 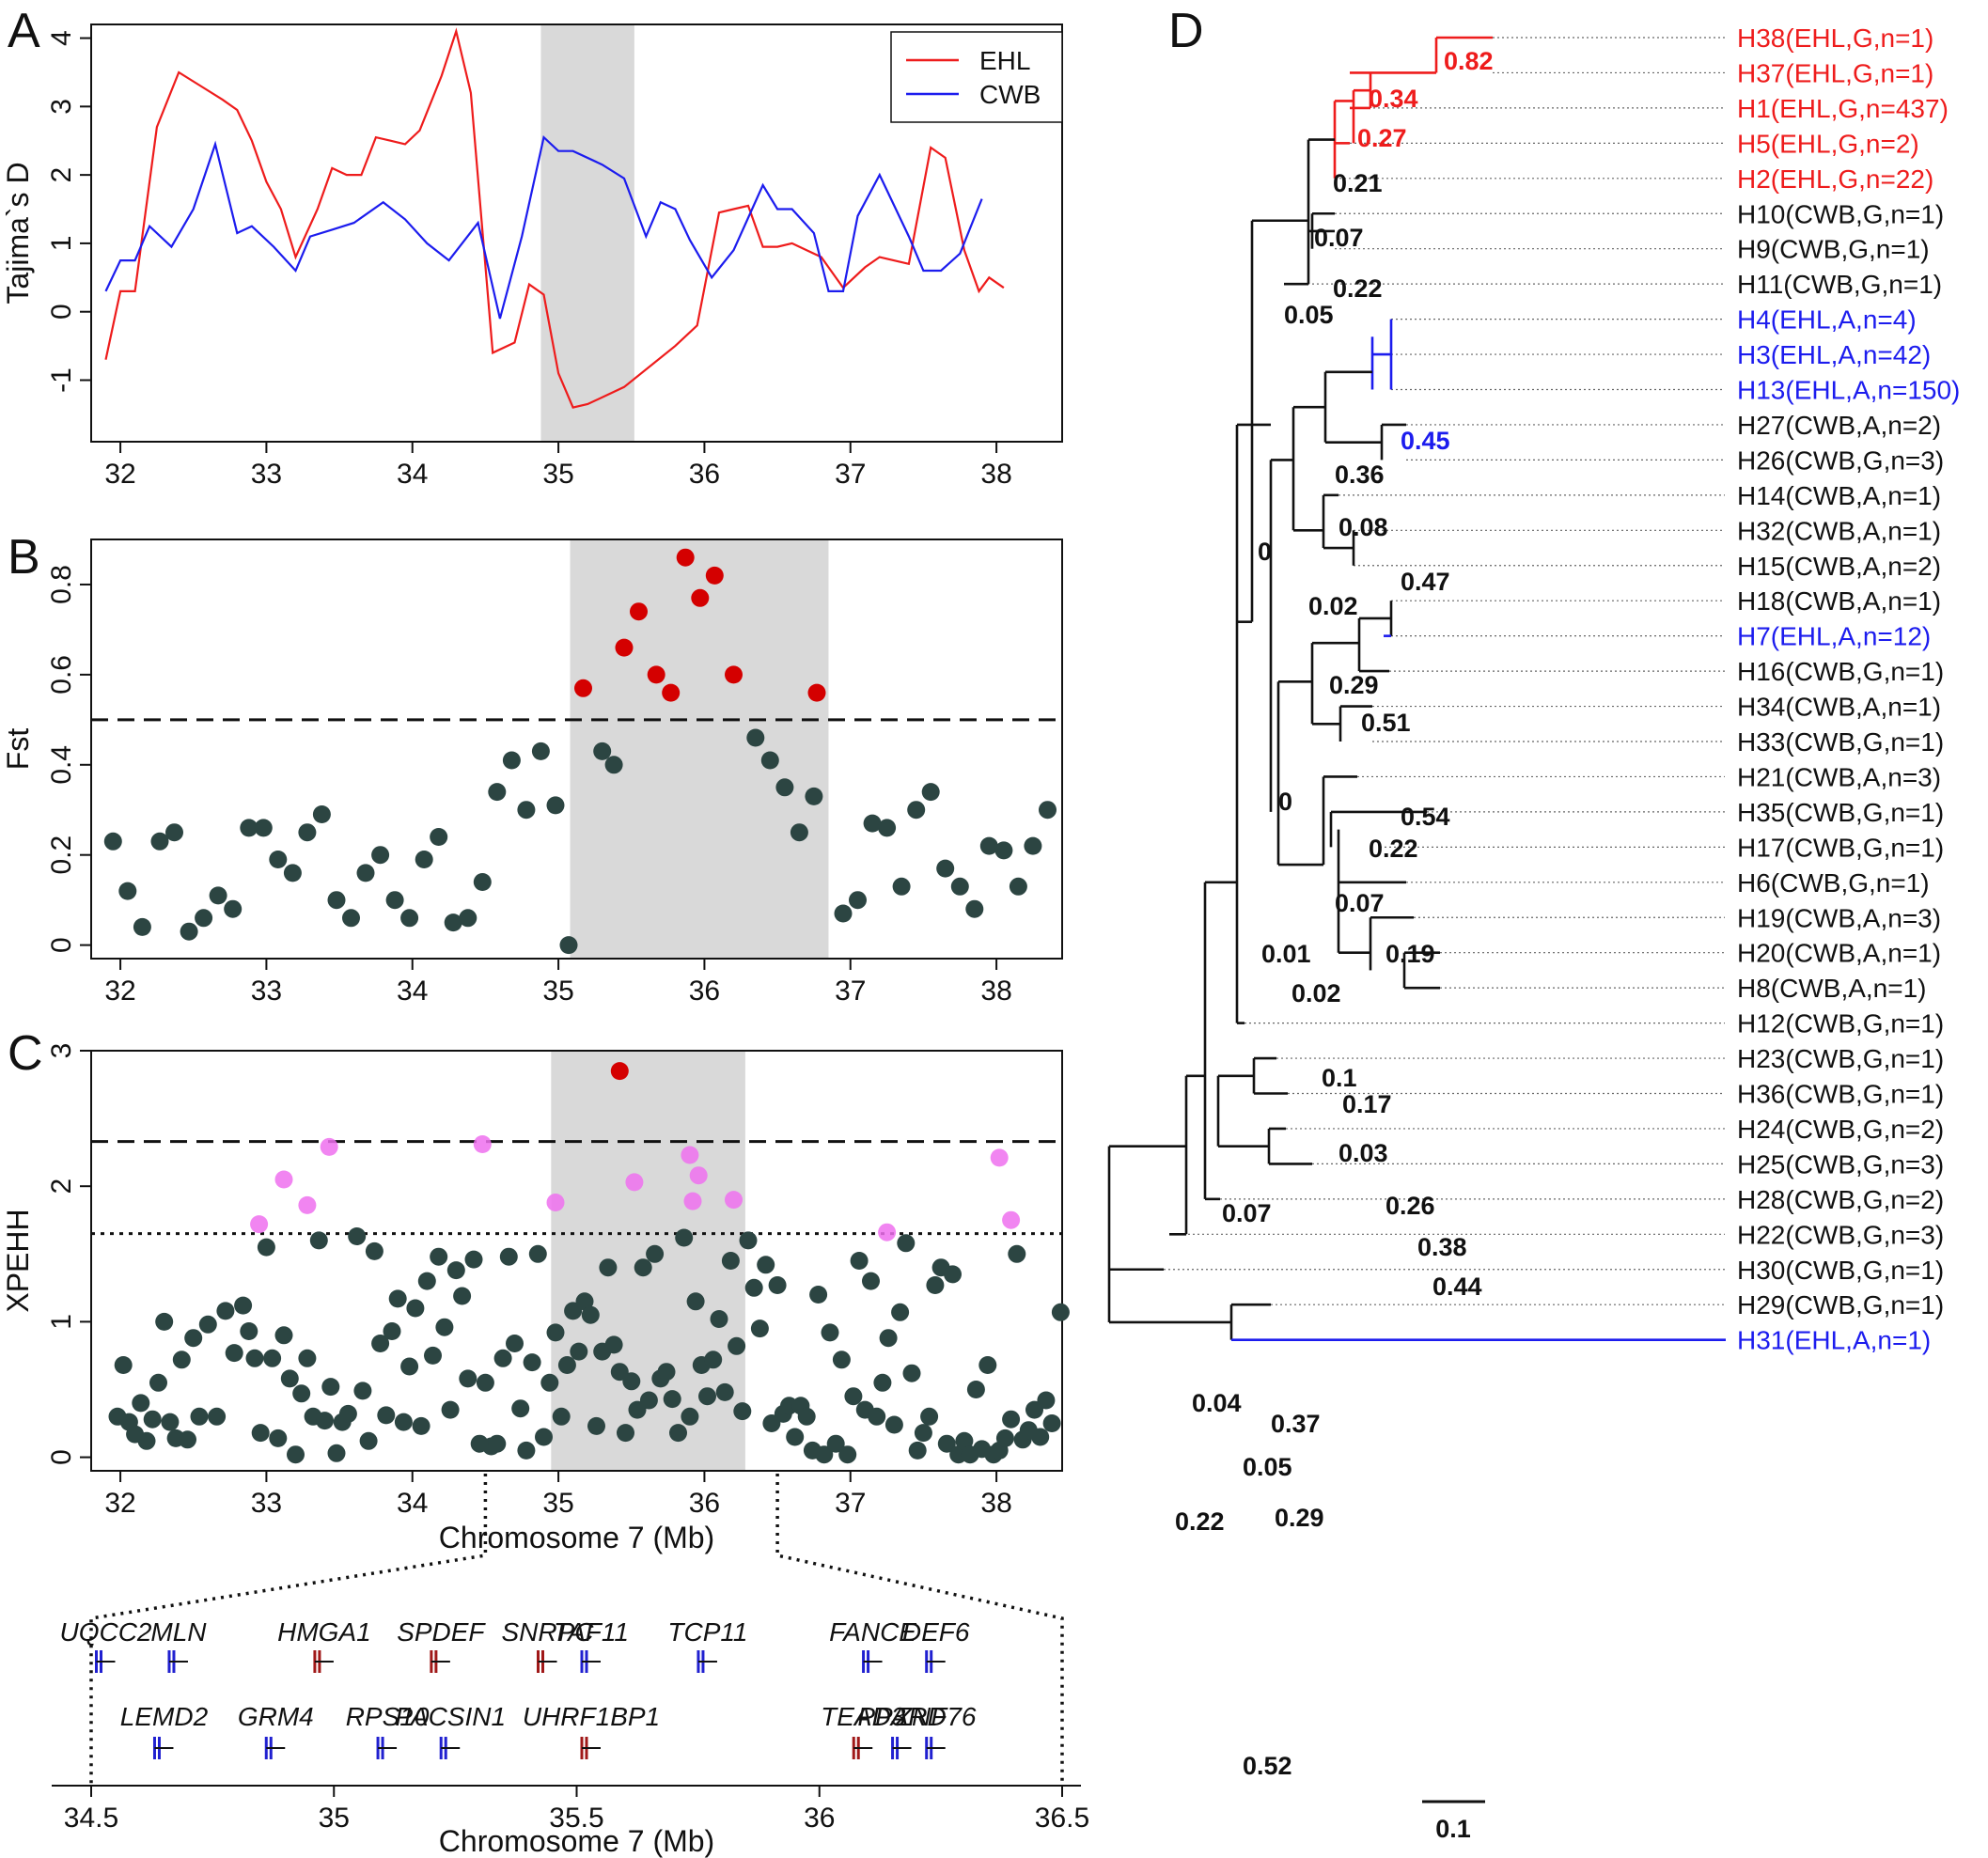 What do you see at coordinates (1839, 917) in the screenshot?
I see `tip-label: H19(CWB,A,n=3)` at bounding box center [1839, 917].